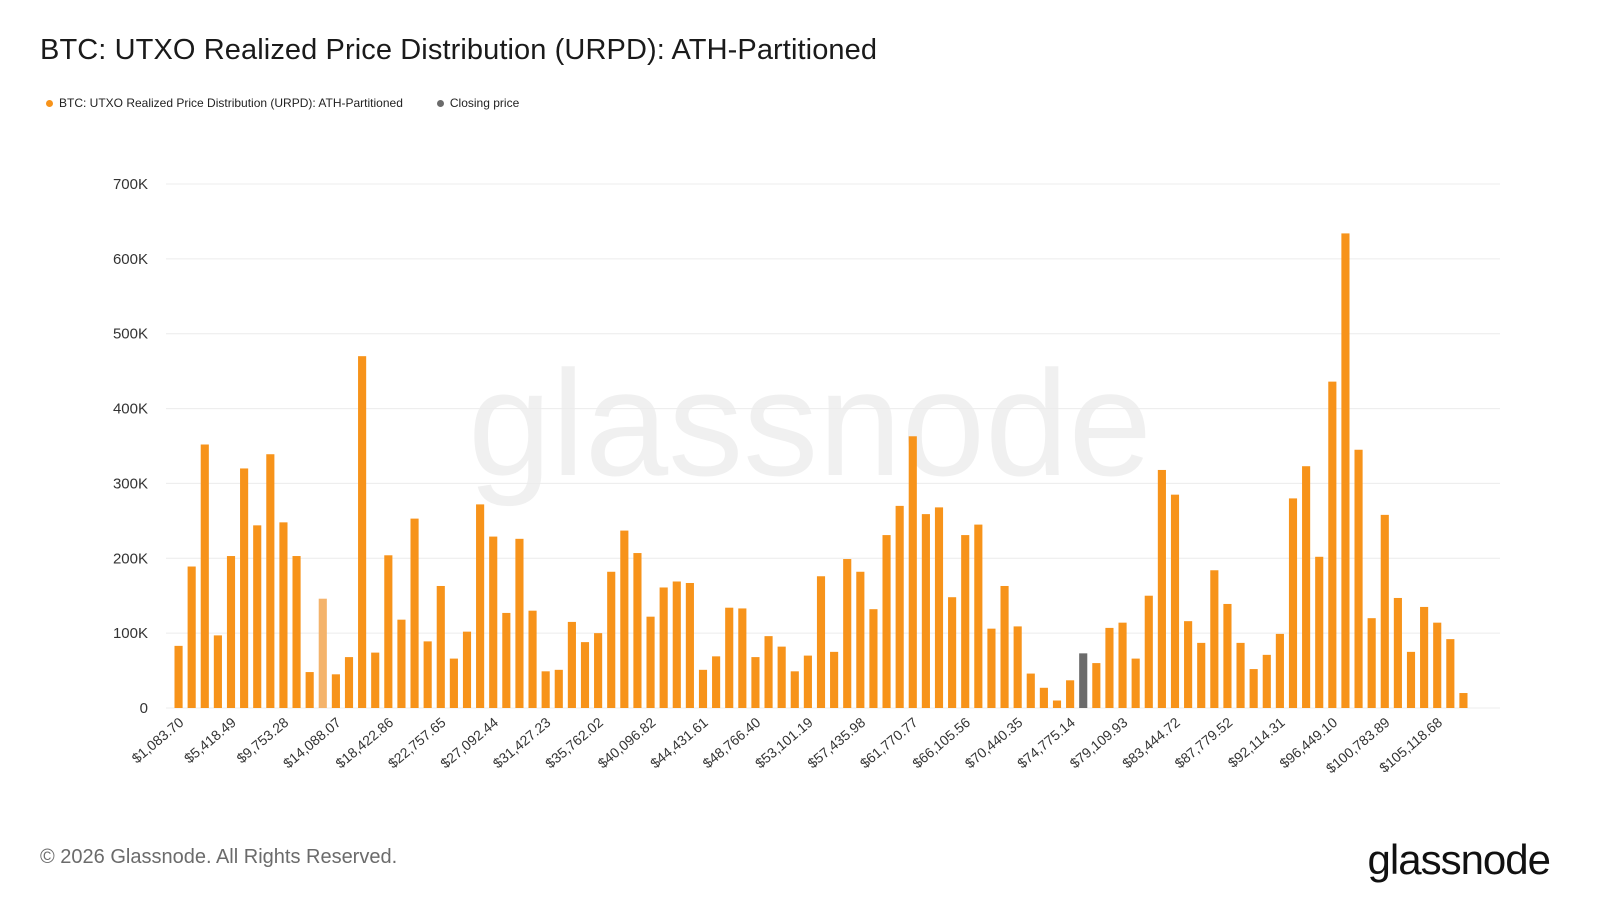 This screenshot has width=1600, height=900. I want to click on bar-closing-price, so click(1083, 680).